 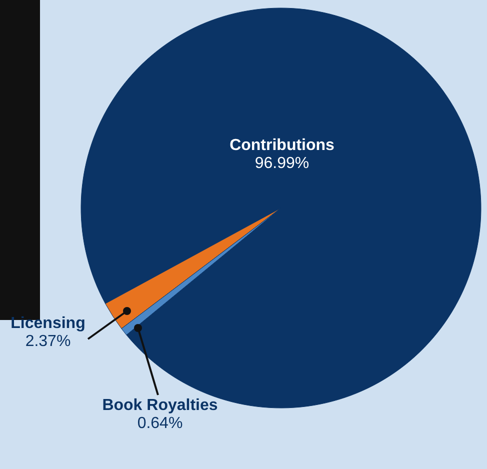 What do you see at coordinates (160, 405) in the screenshot?
I see `slice-label: Book Royalties` at bounding box center [160, 405].